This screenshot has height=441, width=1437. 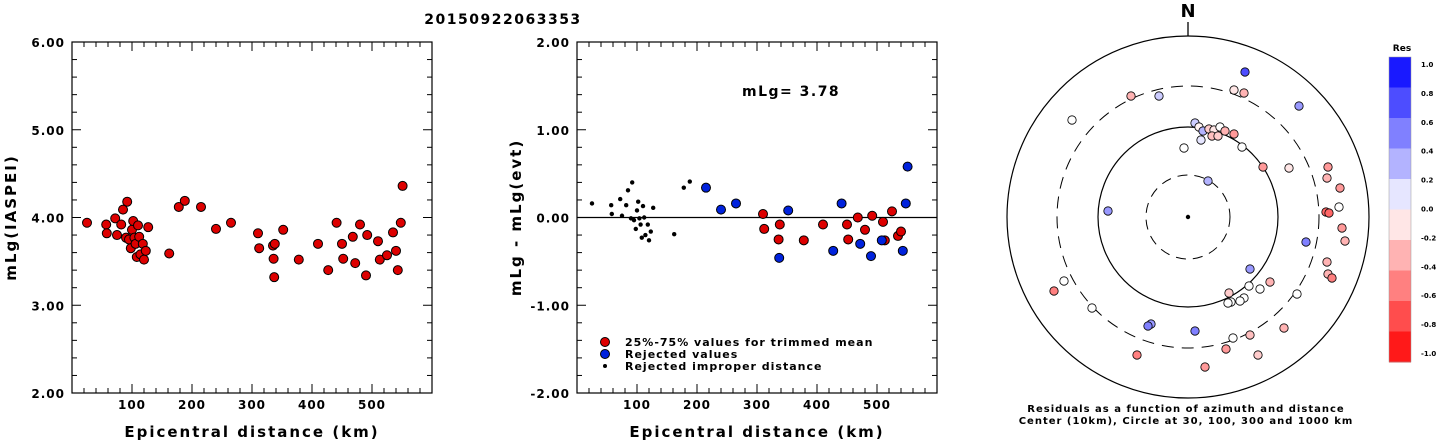 I want to click on colorbar-tick-label: 0.4, so click(x=1427, y=152).